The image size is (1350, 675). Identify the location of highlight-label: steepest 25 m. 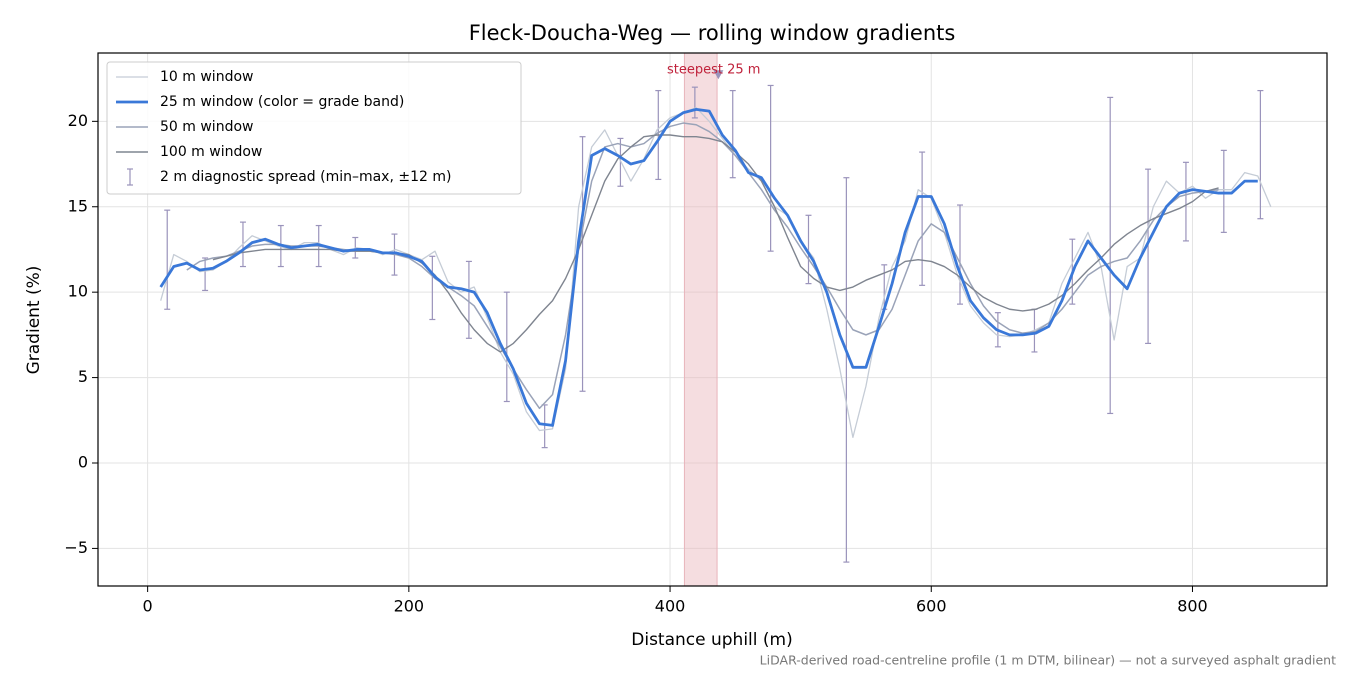
(713, 70).